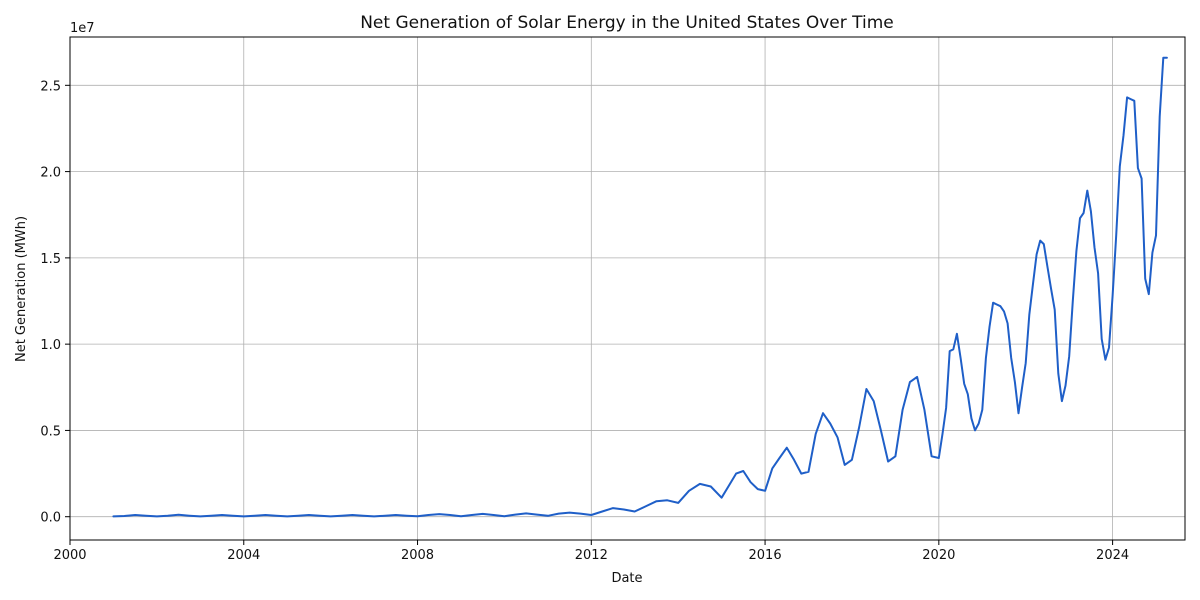  Describe the element at coordinates (626, 578) in the screenshot. I see `x-axis-label: Date` at that location.